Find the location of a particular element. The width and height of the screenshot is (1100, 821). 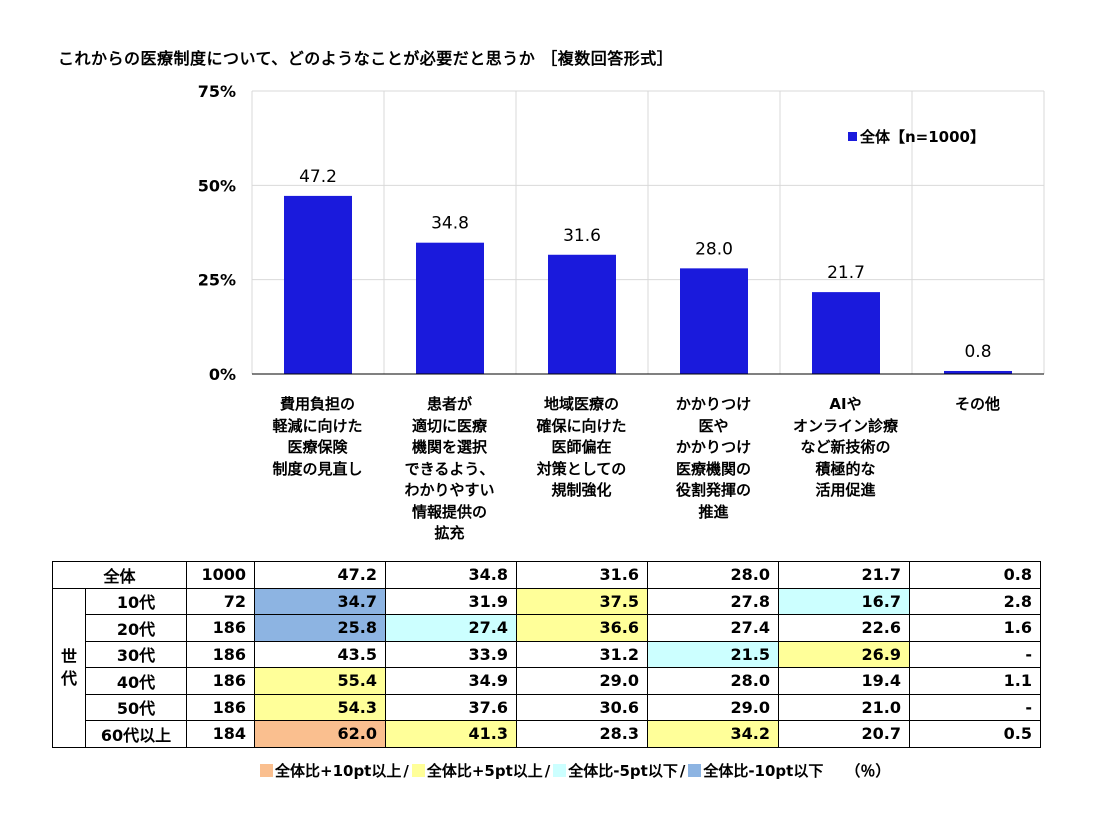

category-label-line: 規制強化 is located at coordinates (581, 490).